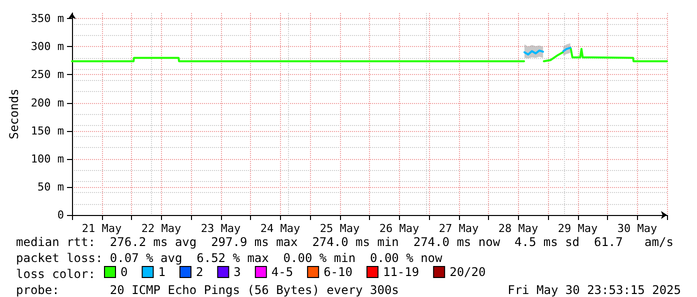 The width and height of the screenshot is (697, 297). Describe the element at coordinates (230, 258) in the screenshot. I see `text: packet loss: 0.07 % avg 6.52 % max 0.00 % min 0.00 % now` at that location.